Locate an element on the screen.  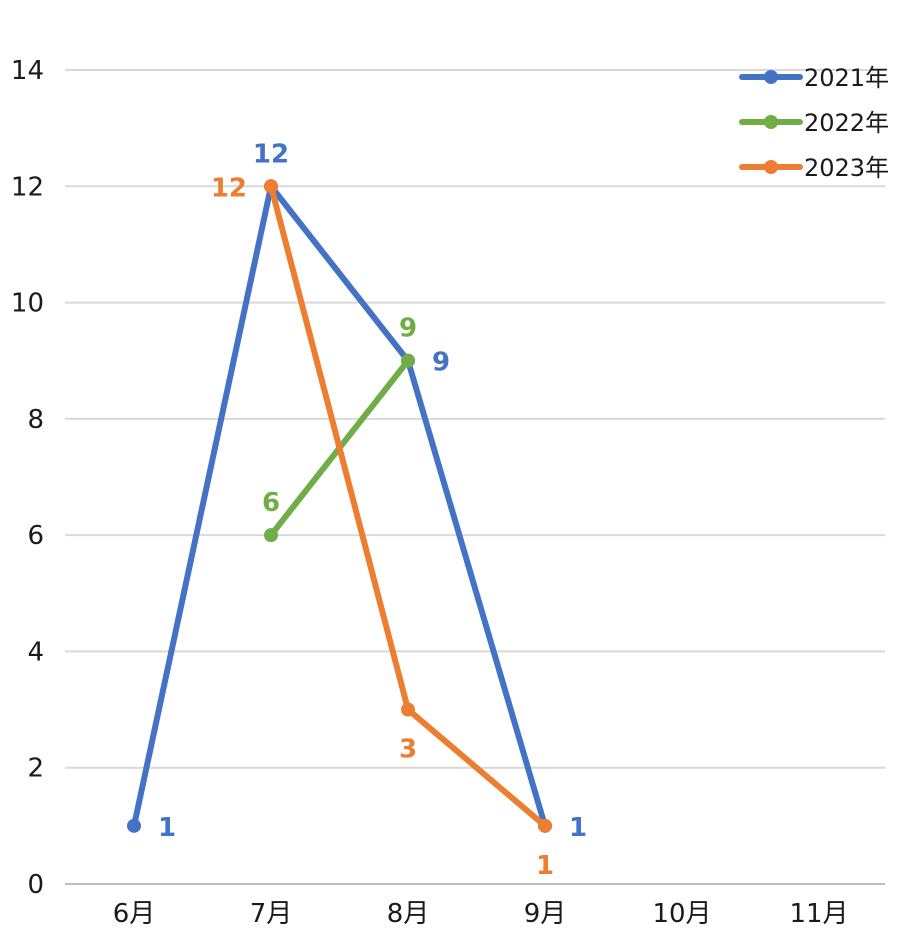
y-tick-label: 0 is located at coordinates (35, 885).